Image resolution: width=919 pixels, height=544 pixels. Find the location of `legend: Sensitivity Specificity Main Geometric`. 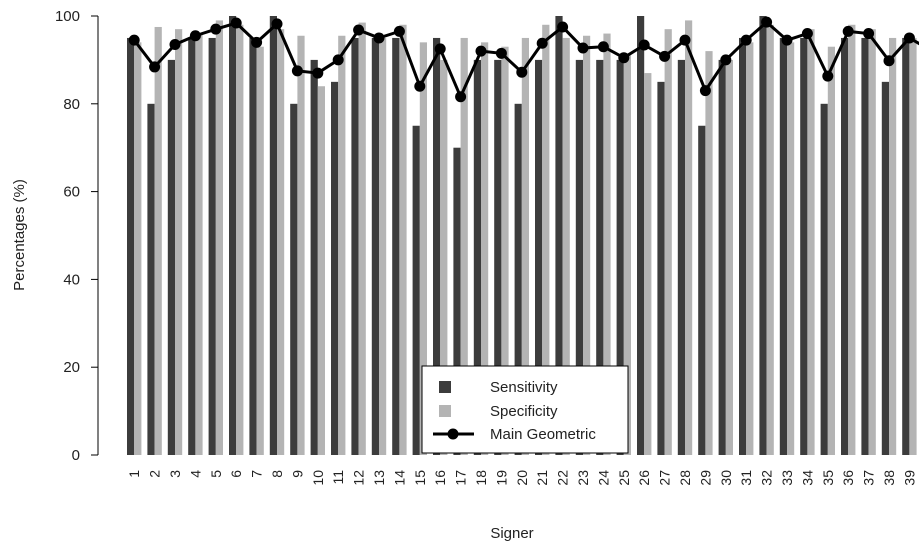

legend: Sensitivity Specificity Main Geometric is located at coordinates (525, 409).